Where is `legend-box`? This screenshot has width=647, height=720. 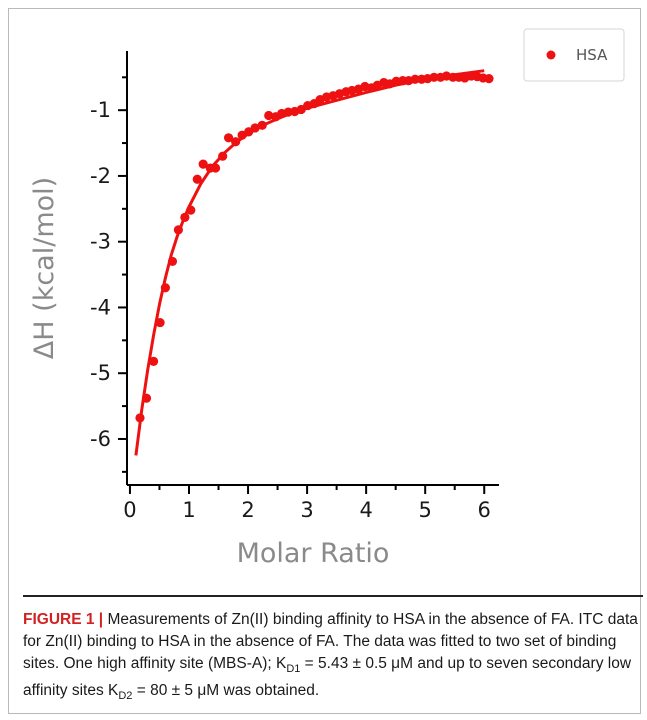 legend-box is located at coordinates (574, 55).